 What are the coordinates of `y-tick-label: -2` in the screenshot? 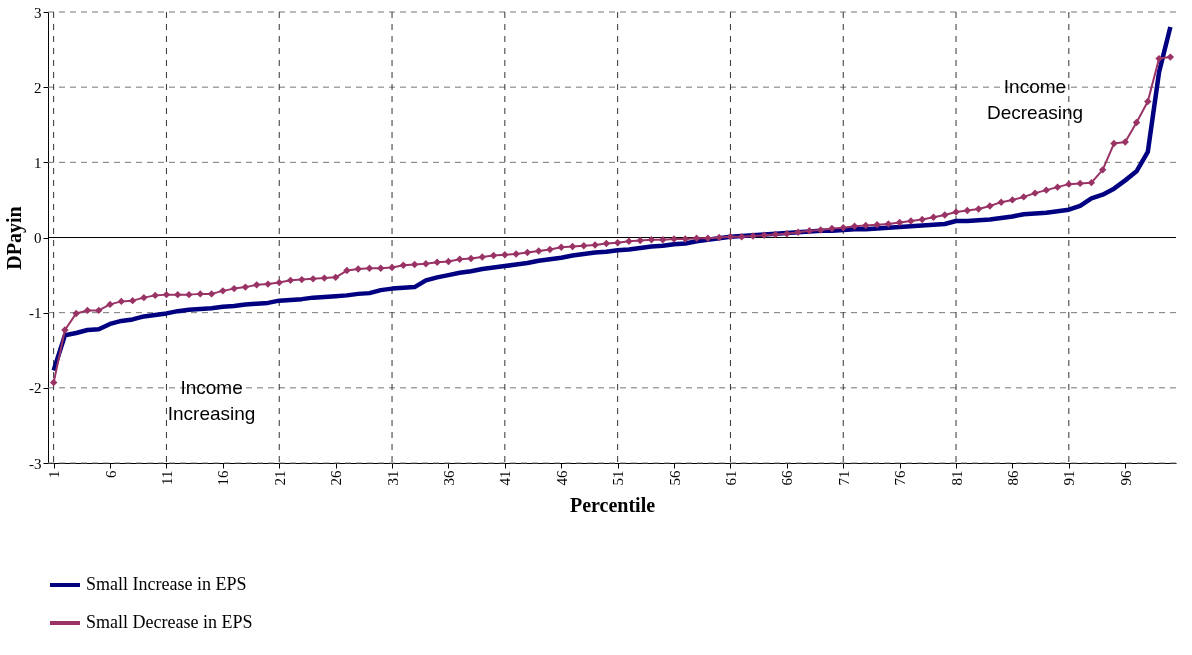 It's located at (35, 388).